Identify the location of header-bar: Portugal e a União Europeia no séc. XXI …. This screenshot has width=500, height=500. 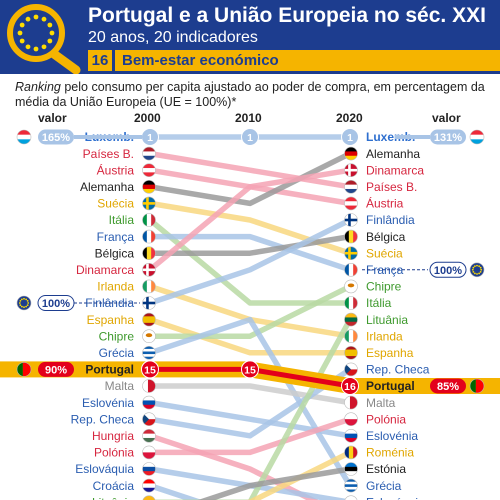
(250, 37).